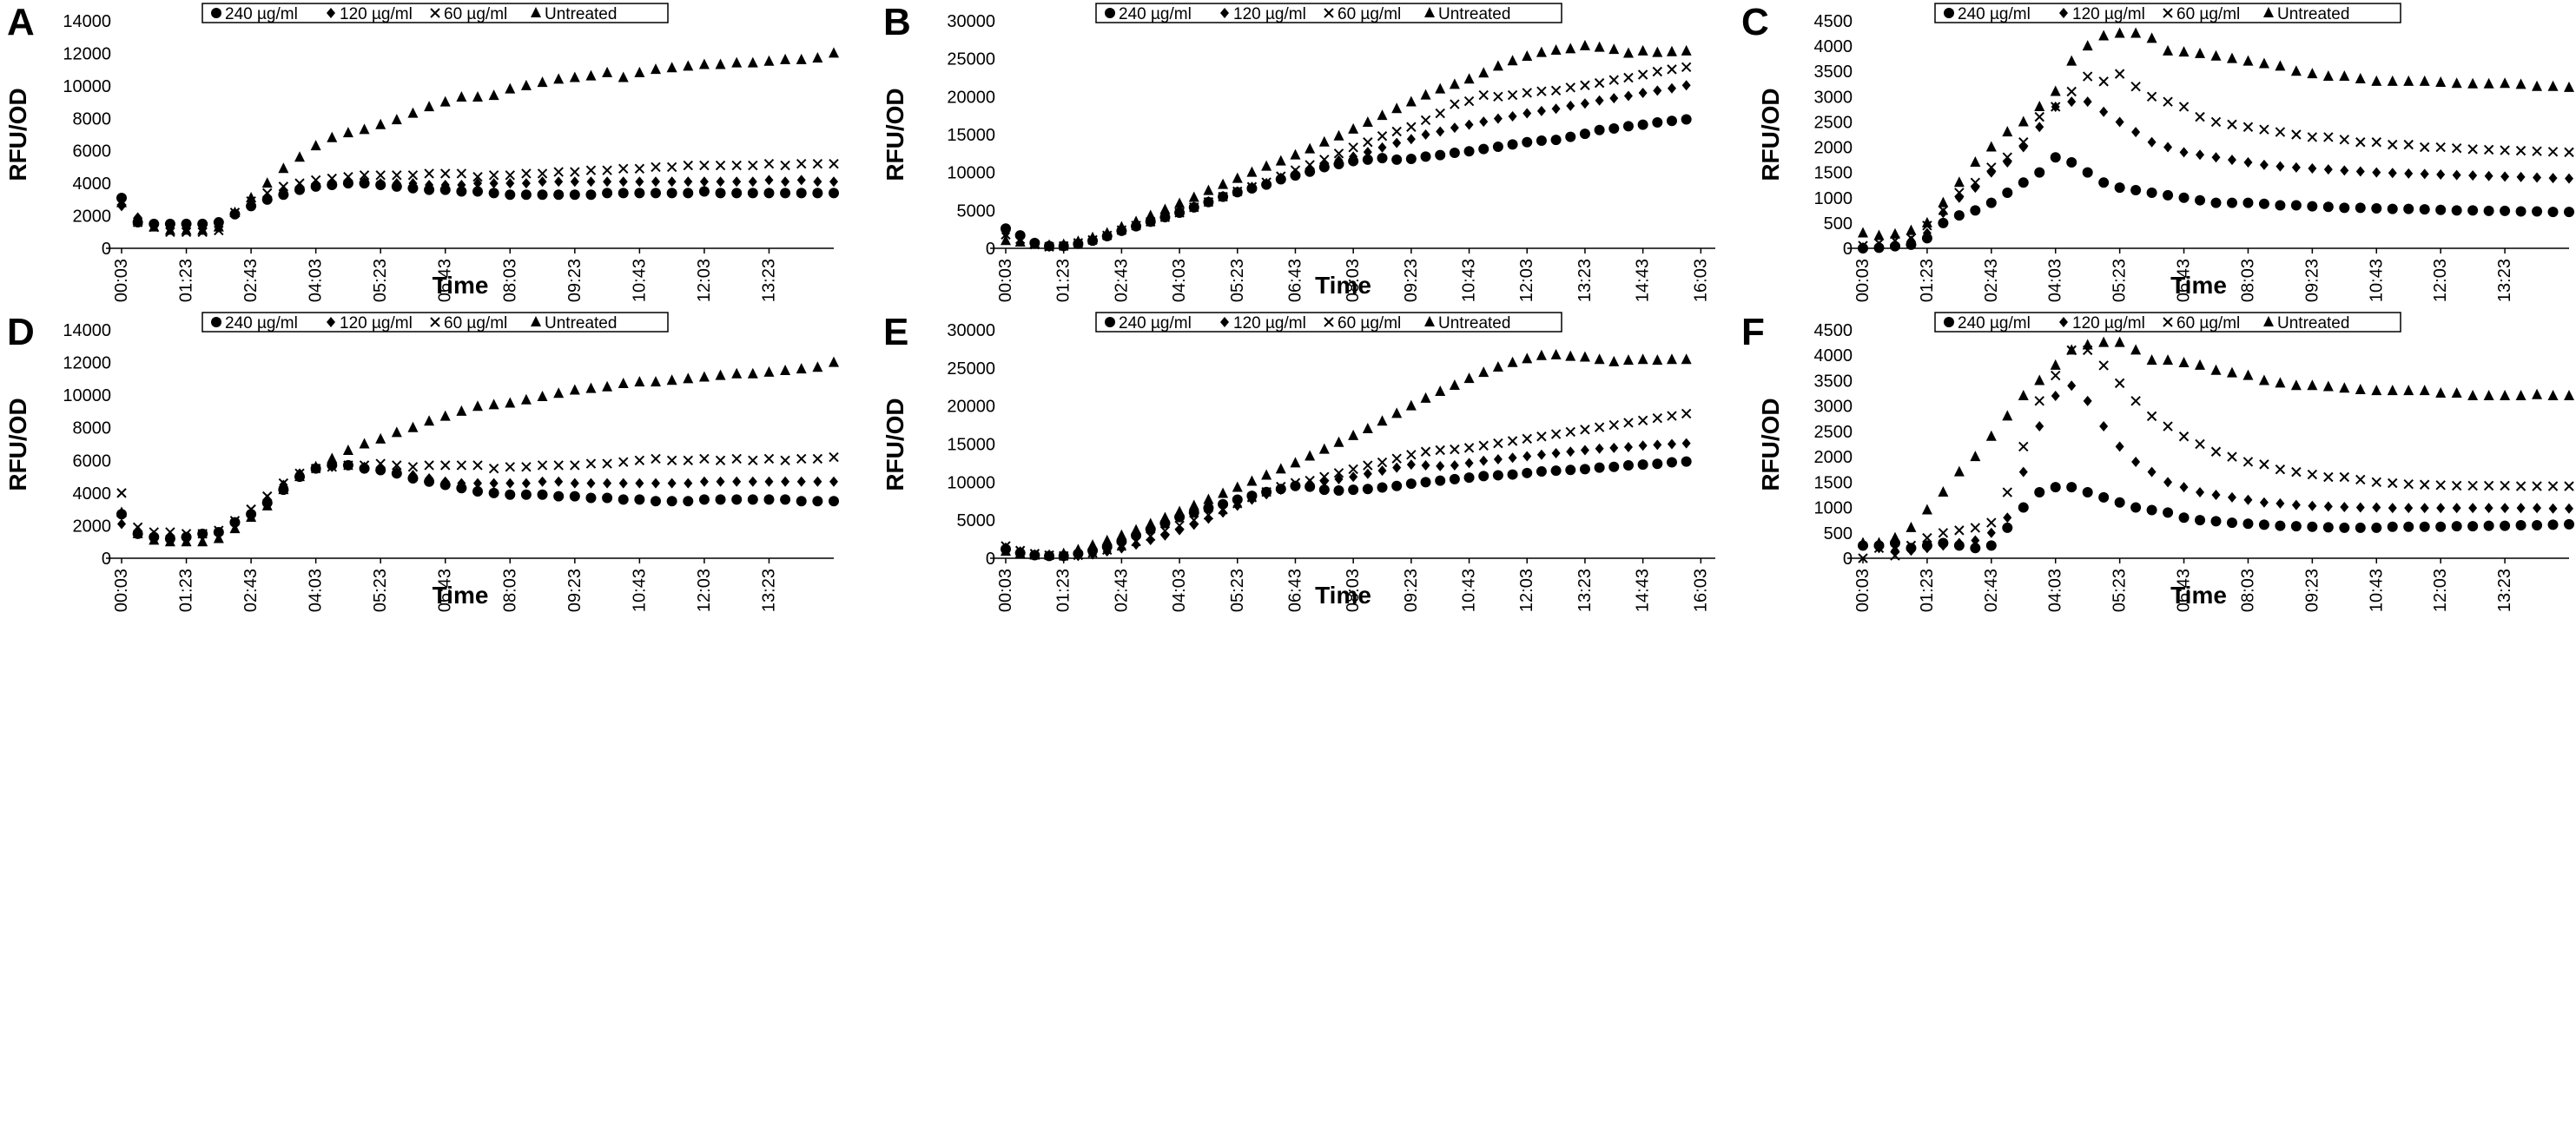 This screenshot has height=1146, width=2576. I want to click on series-triangle, so click(477, 141).